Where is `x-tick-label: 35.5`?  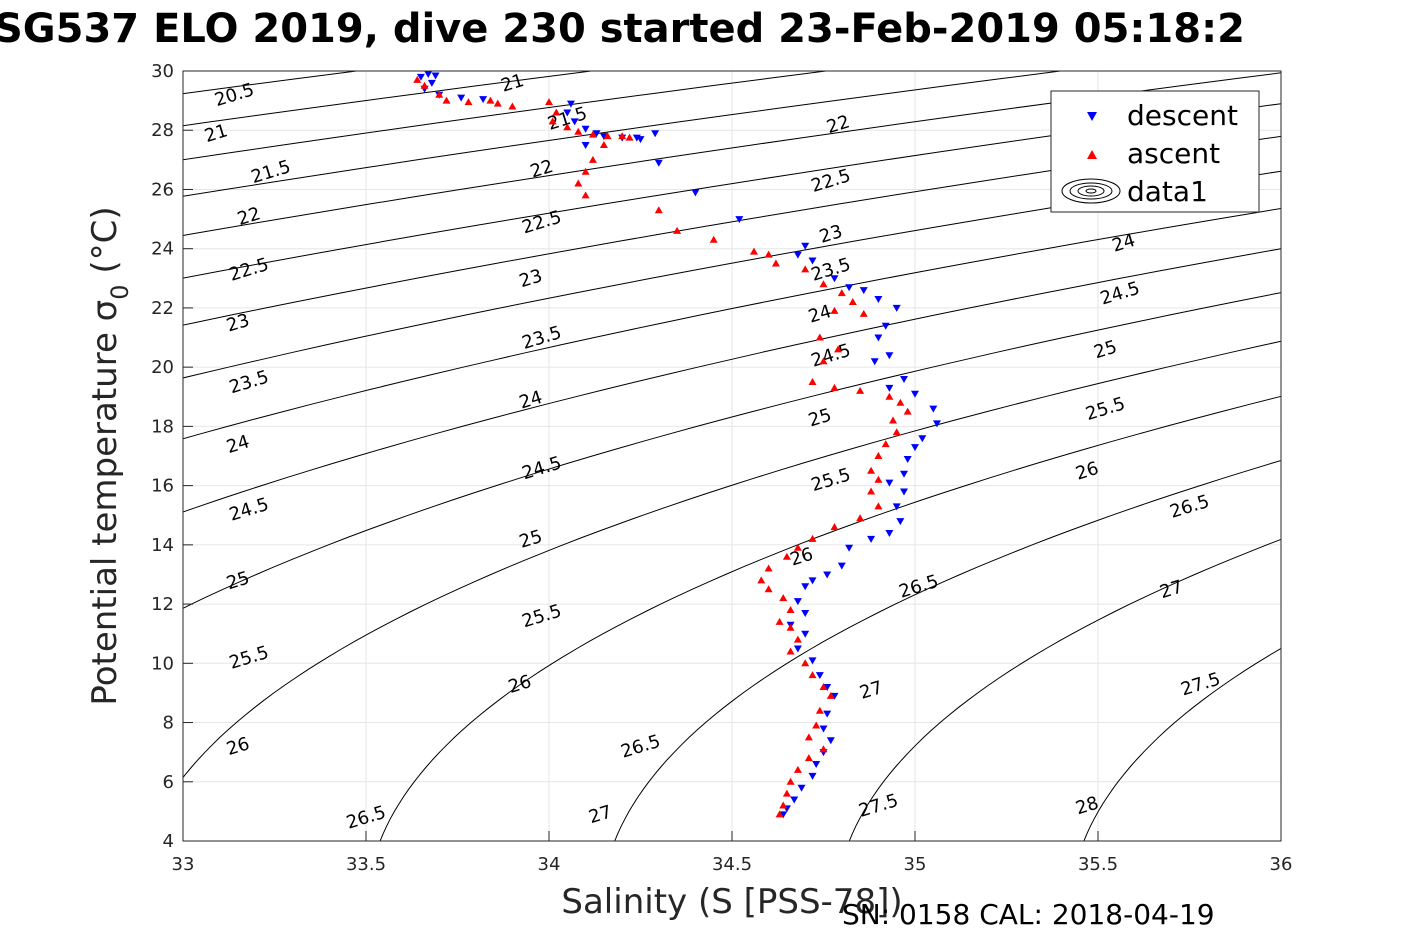
x-tick-label: 35.5 is located at coordinates (1098, 864).